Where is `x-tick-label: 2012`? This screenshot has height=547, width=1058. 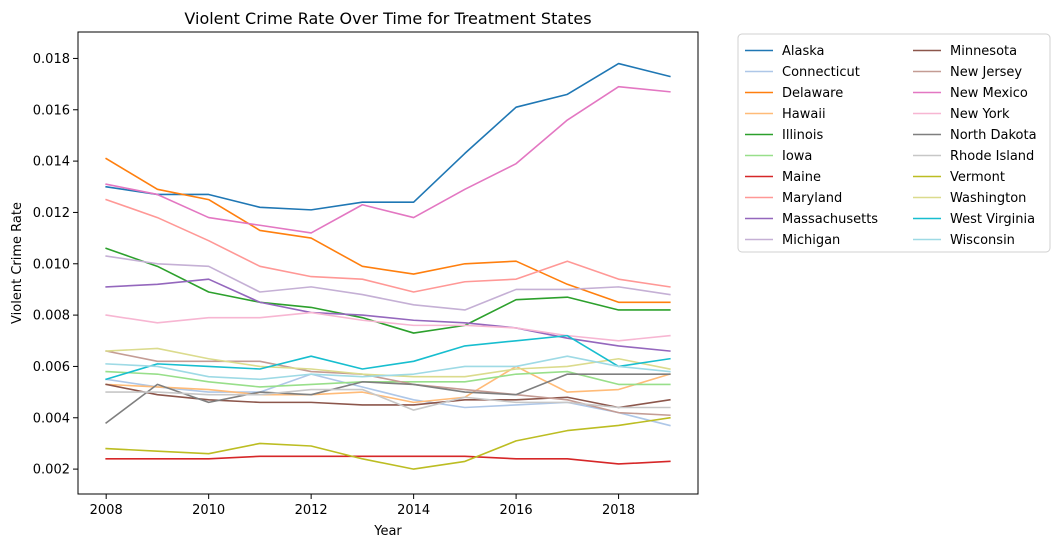 x-tick-label: 2012 is located at coordinates (311, 510).